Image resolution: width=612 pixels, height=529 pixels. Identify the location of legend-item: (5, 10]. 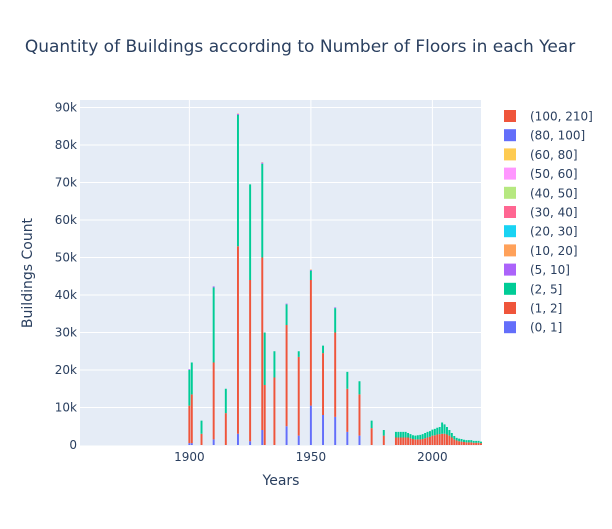
(537, 270).